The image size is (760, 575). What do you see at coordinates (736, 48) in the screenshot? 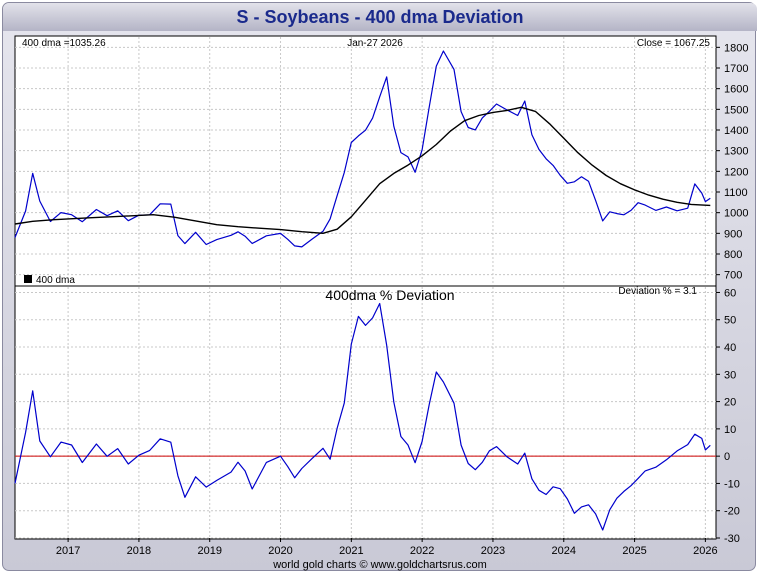
I see `y-tick-label: 1800` at bounding box center [736, 48].